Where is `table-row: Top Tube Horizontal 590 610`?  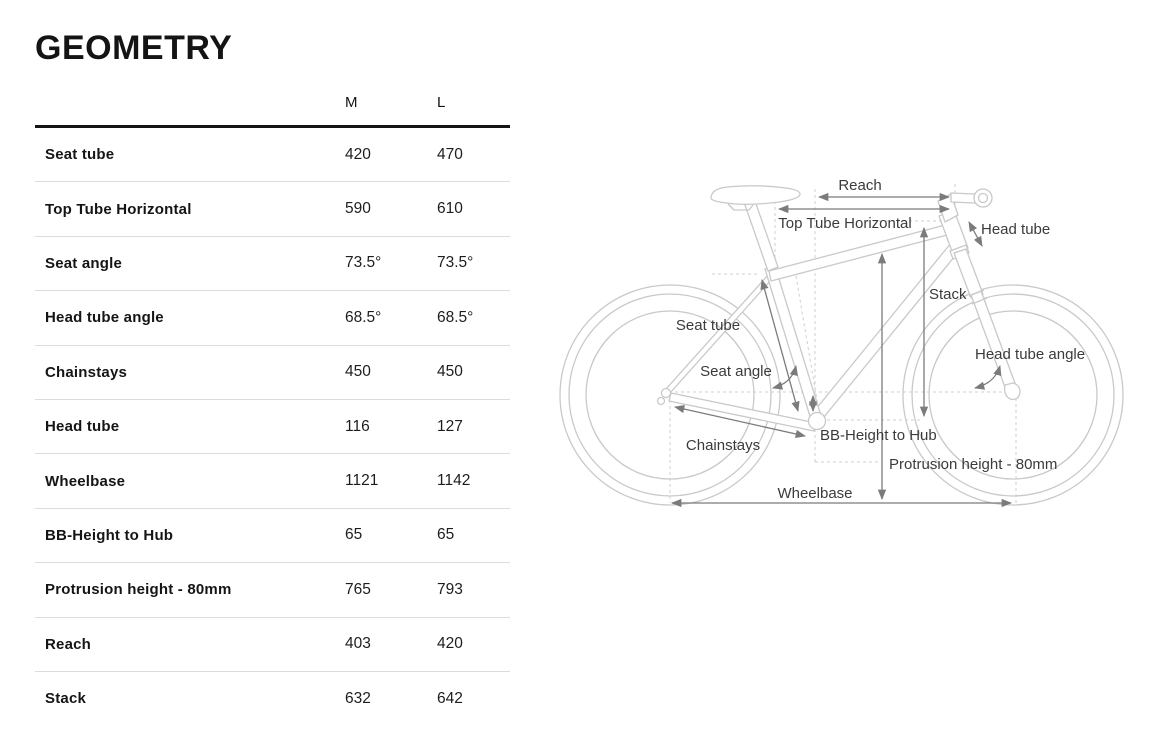 table-row: Top Tube Horizontal 590 610 is located at coordinates (272, 209).